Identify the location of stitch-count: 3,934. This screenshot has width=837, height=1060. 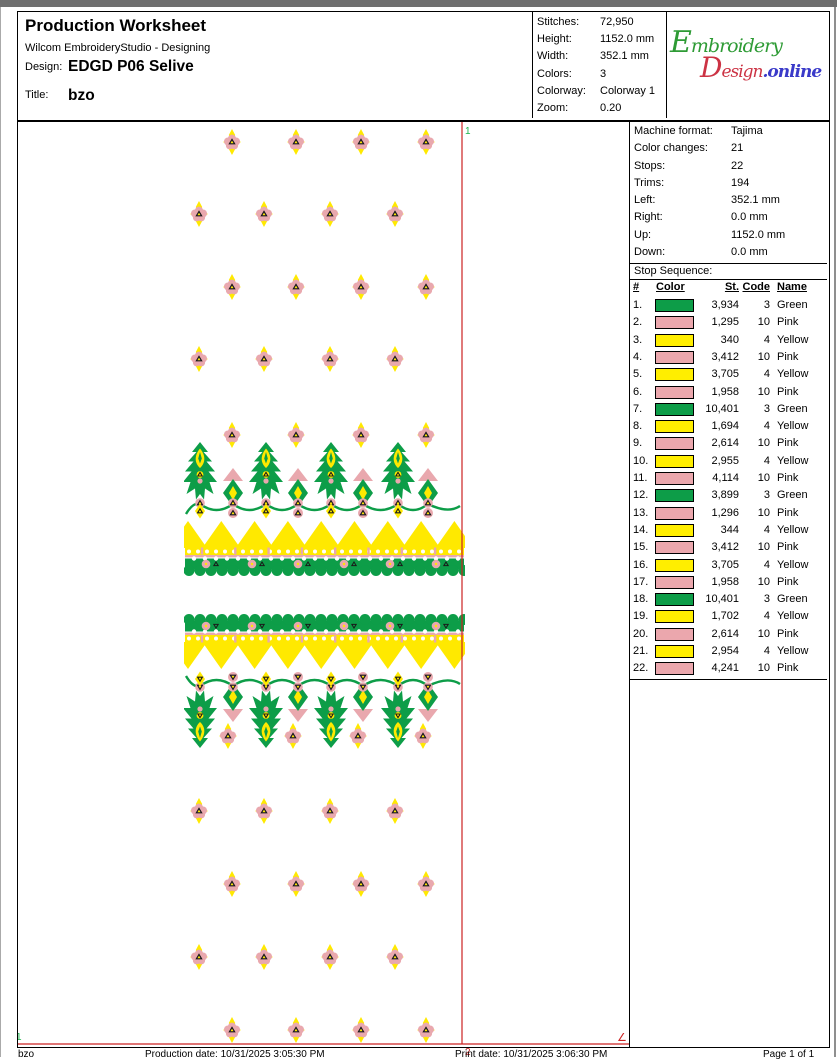
(725, 305).